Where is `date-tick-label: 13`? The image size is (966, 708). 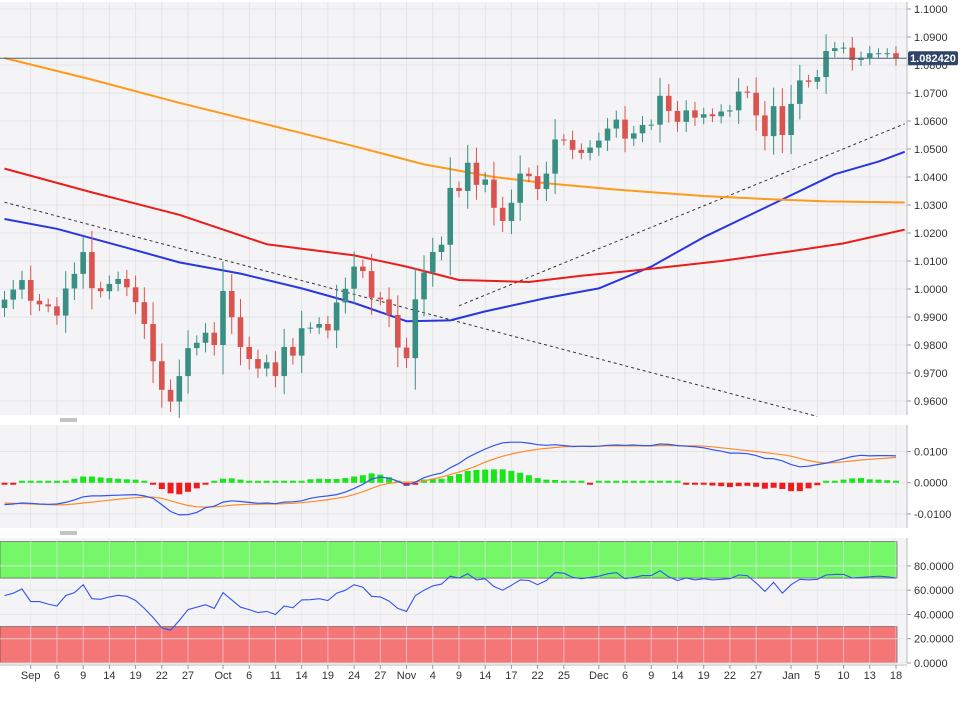 date-tick-label: 13 is located at coordinates (870, 676).